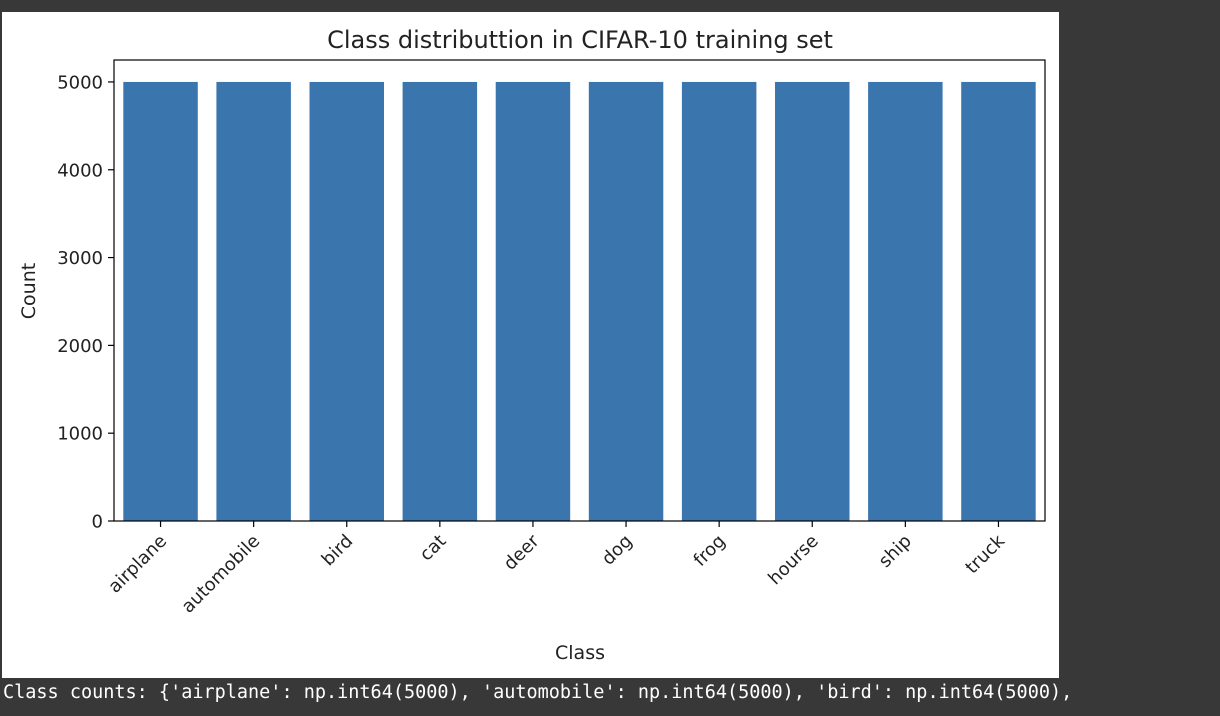 The width and height of the screenshot is (1220, 716). What do you see at coordinates (80, 346) in the screenshot?
I see `y-tick-label: 2000` at bounding box center [80, 346].